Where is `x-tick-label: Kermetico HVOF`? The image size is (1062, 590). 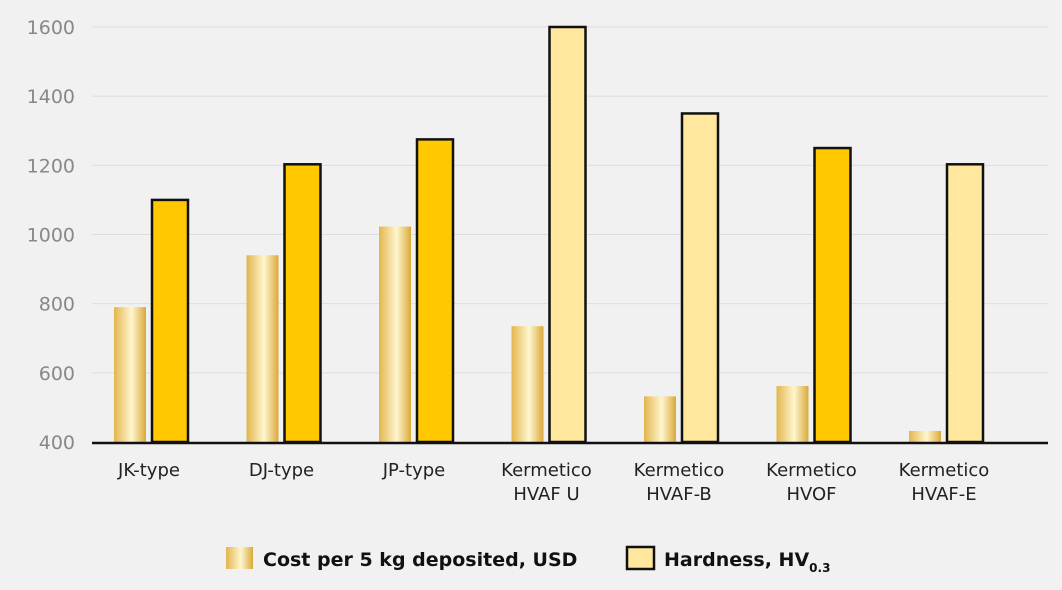
x-tick-label: Kermetico HVOF is located at coordinates (811, 482).